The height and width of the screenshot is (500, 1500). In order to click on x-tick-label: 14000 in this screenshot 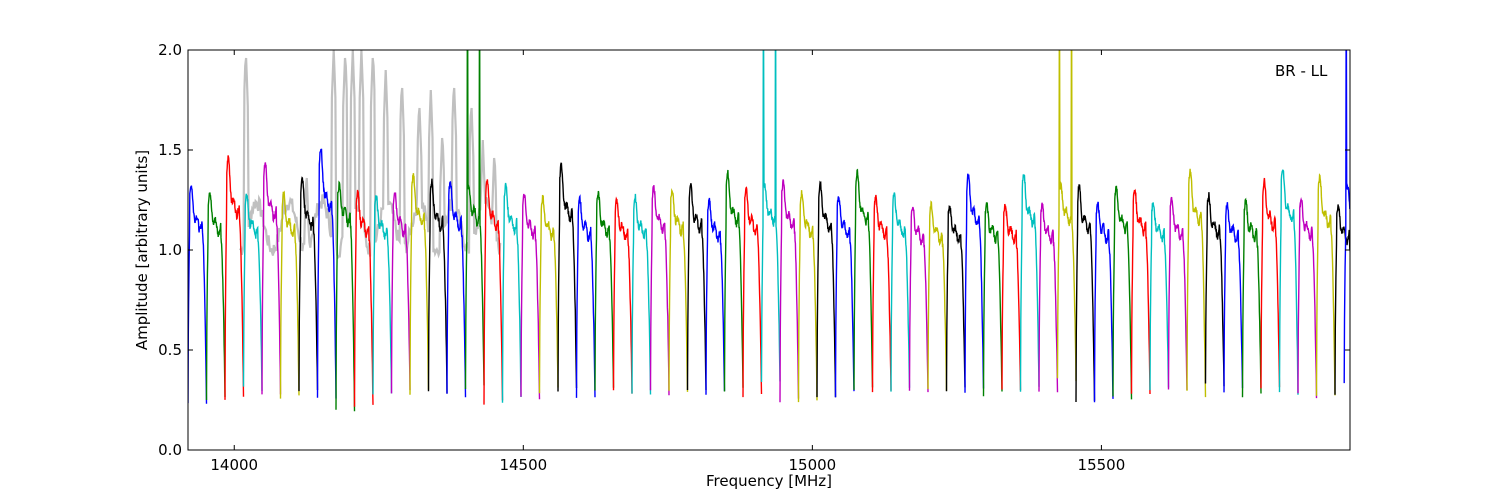, I will do `click(234, 465)`.